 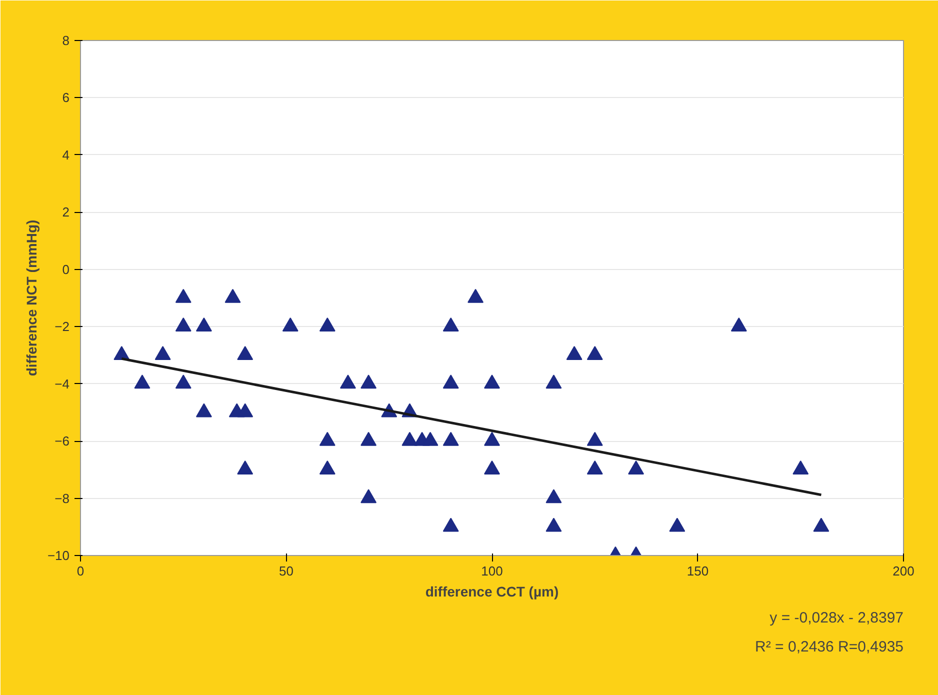 What do you see at coordinates (492, 592) in the screenshot?
I see `x-axis-title: difference CCT (µm)` at bounding box center [492, 592].